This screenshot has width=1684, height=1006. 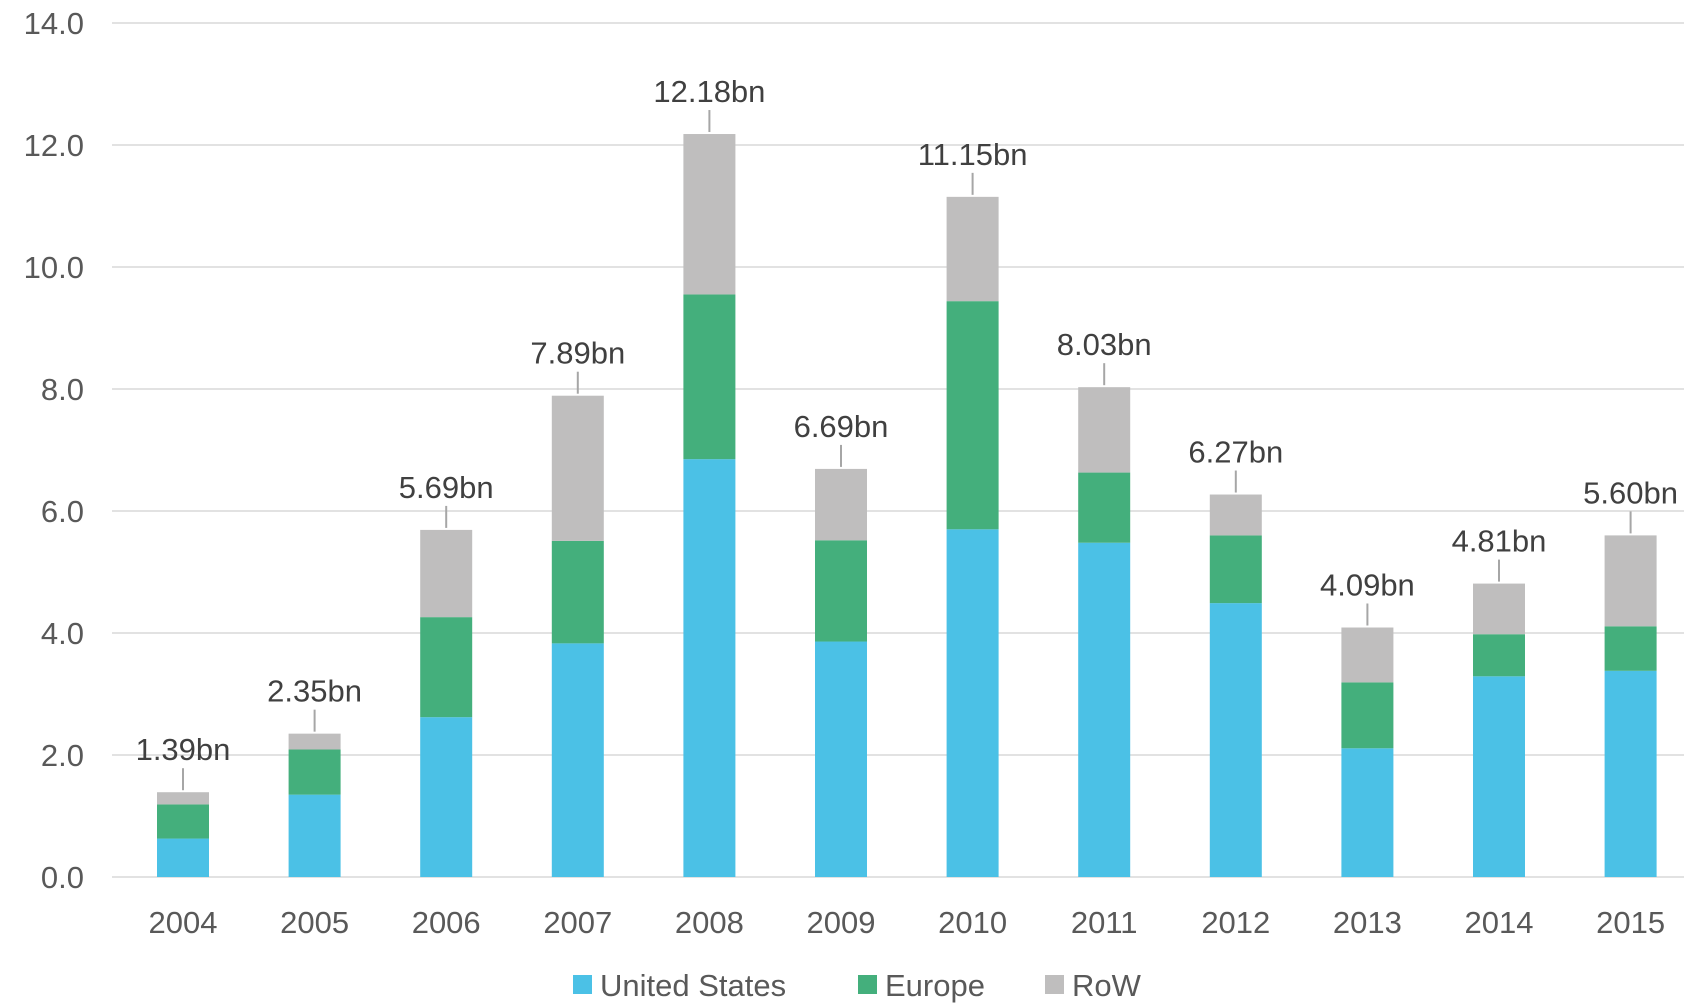 What do you see at coordinates (183, 749) in the screenshot?
I see `data-label: 1.39bn` at bounding box center [183, 749].